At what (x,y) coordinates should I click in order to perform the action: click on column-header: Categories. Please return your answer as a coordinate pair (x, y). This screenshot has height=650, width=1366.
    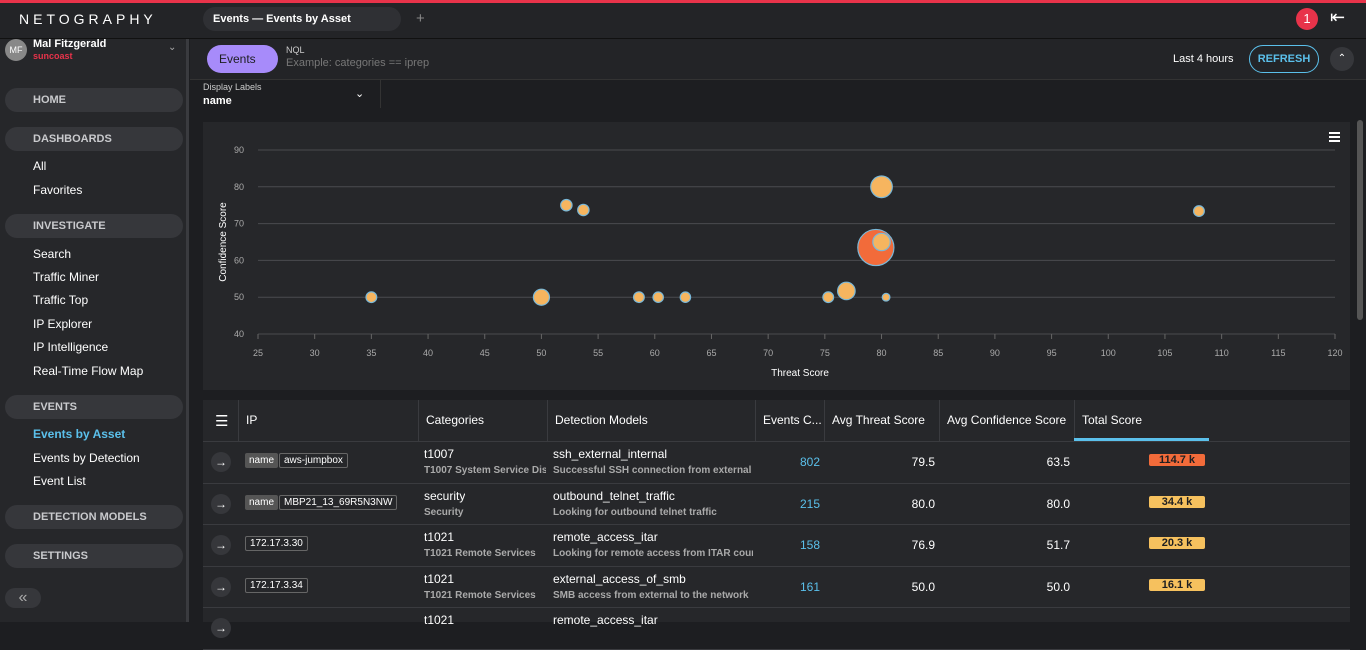
    Looking at the image, I should click on (482, 420).